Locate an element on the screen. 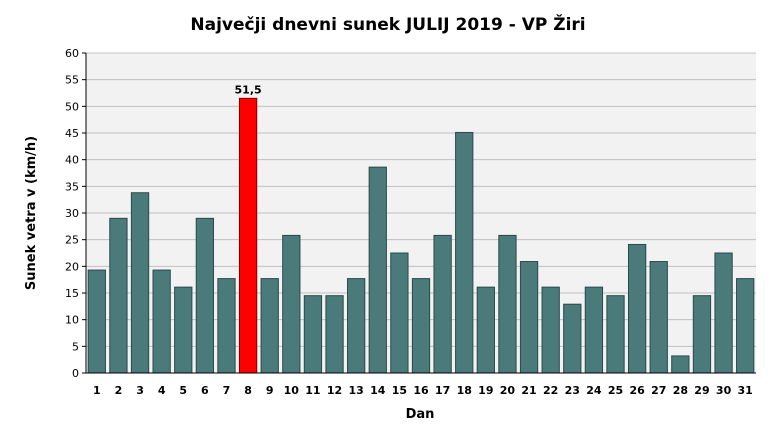 The image size is (770, 439). x-tick-label: 21 is located at coordinates (528, 390).